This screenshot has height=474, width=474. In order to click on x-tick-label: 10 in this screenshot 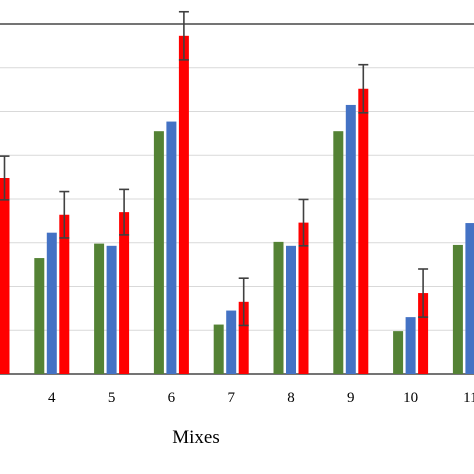, I will do `click(410, 398)`.